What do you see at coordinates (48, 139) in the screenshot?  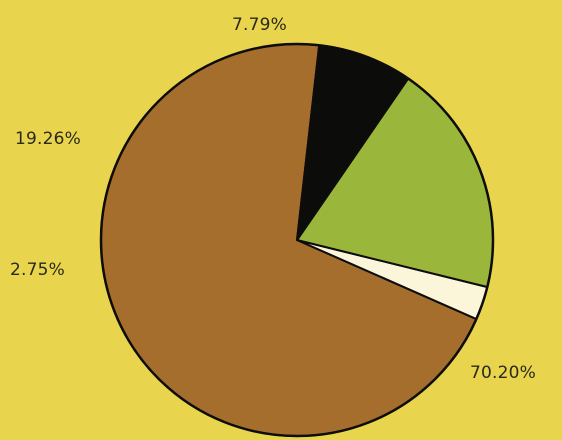 I see `slice-label-19-26: 19.26%` at bounding box center [48, 139].